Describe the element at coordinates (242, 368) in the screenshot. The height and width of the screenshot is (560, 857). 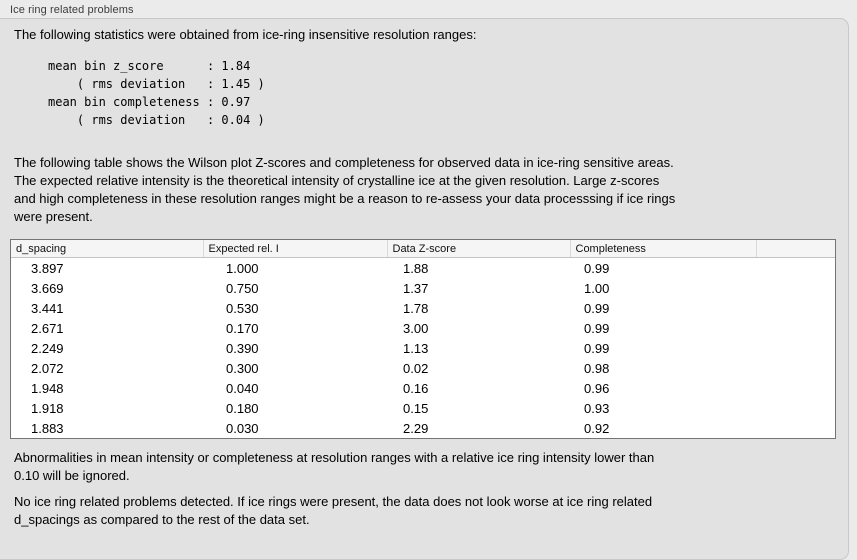
I see `table-cell: 0.300` at that location.